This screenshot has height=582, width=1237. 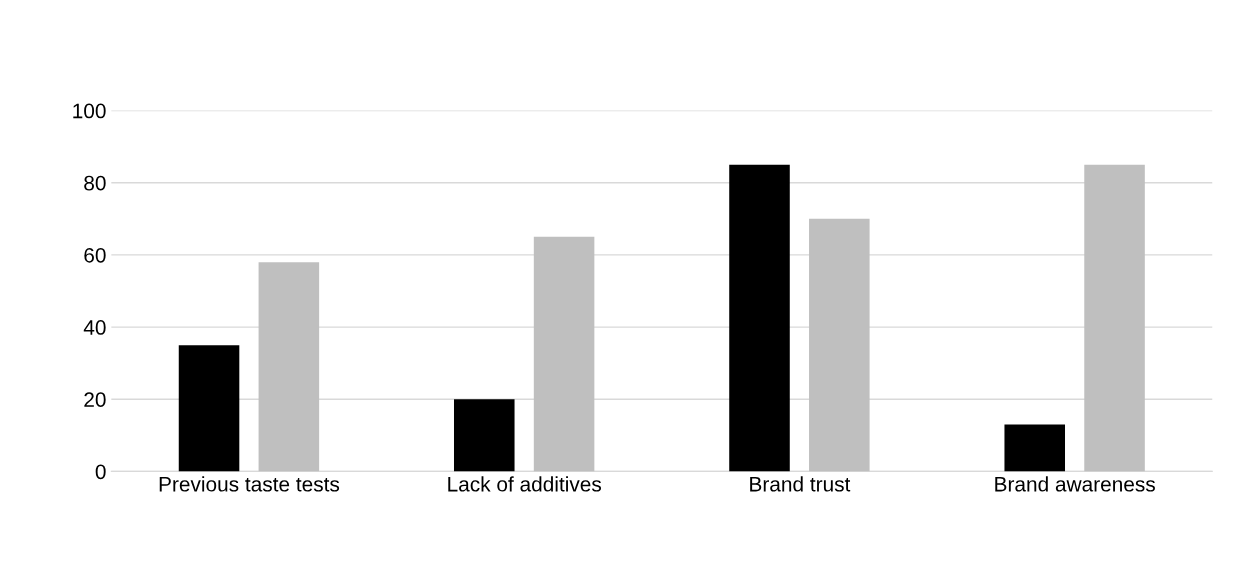 What do you see at coordinates (94, 327) in the screenshot?
I see `y-tick-label: 40` at bounding box center [94, 327].